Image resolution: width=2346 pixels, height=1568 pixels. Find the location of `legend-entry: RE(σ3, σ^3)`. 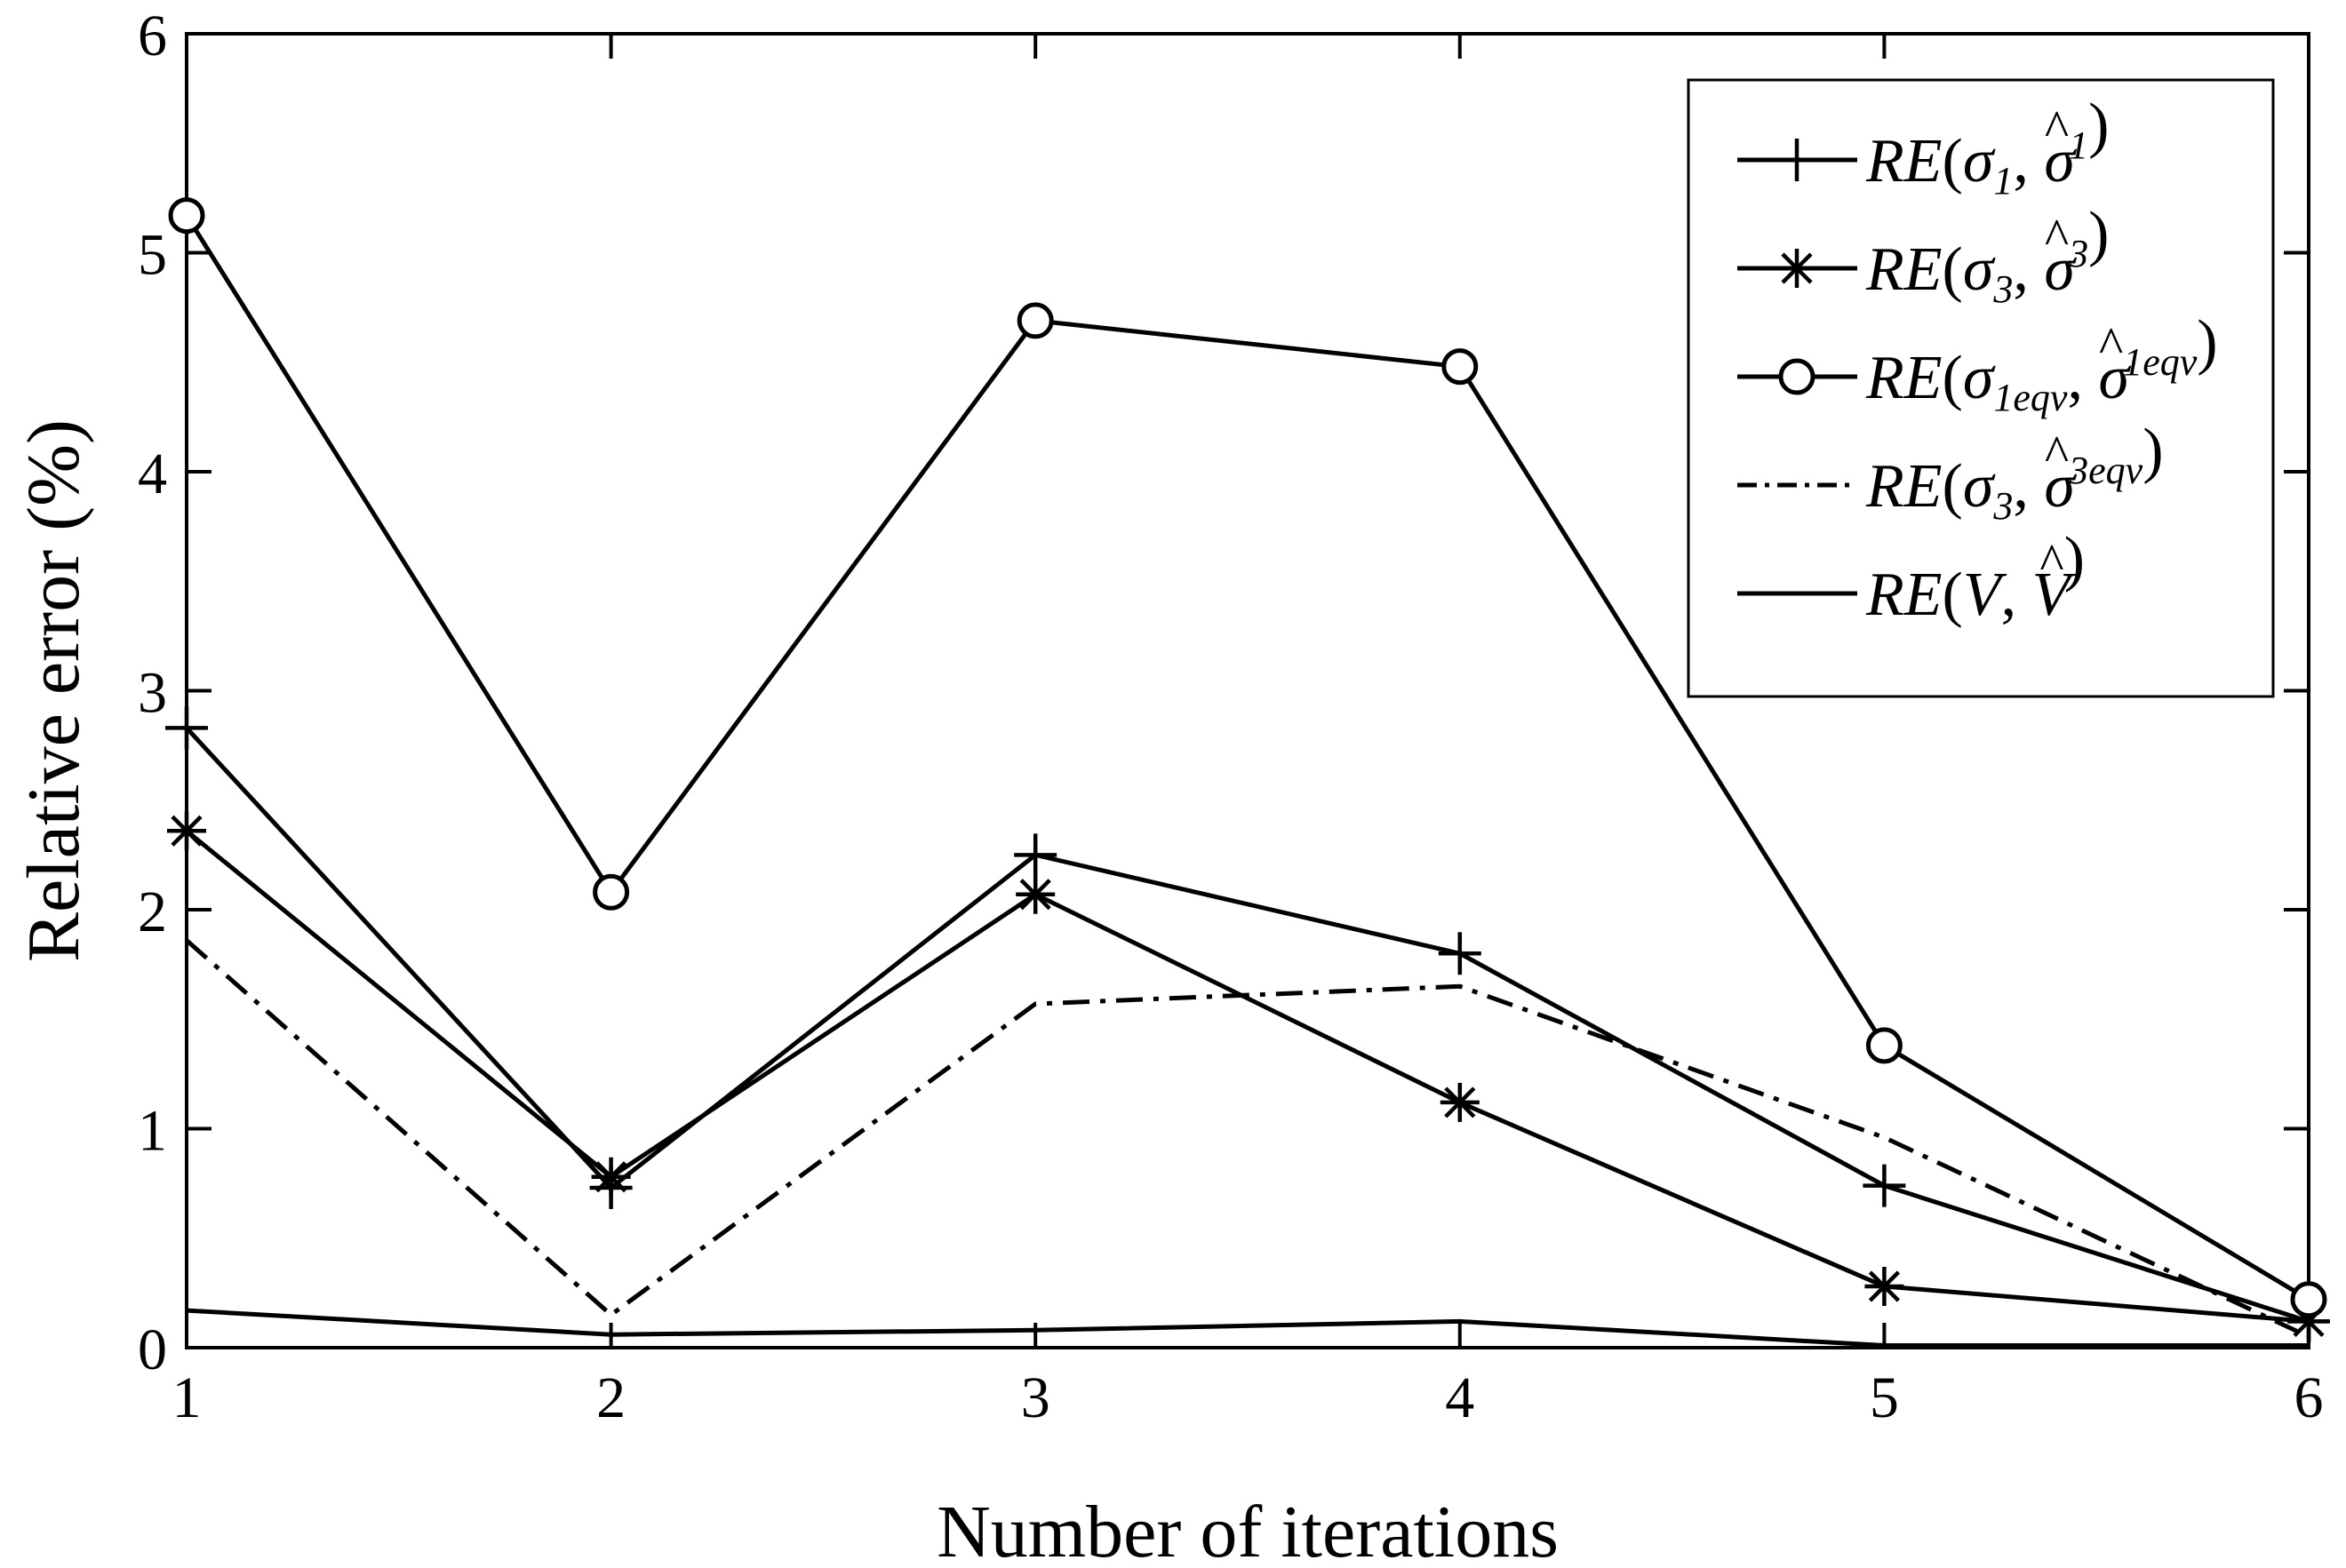

legend-entry: RE(σ3, σ^3) is located at coordinates (1923, 256).